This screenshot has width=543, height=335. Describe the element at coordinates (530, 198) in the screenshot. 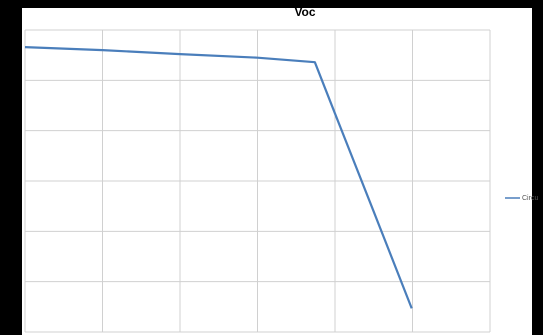

I see `legend-label: Circu` at that location.